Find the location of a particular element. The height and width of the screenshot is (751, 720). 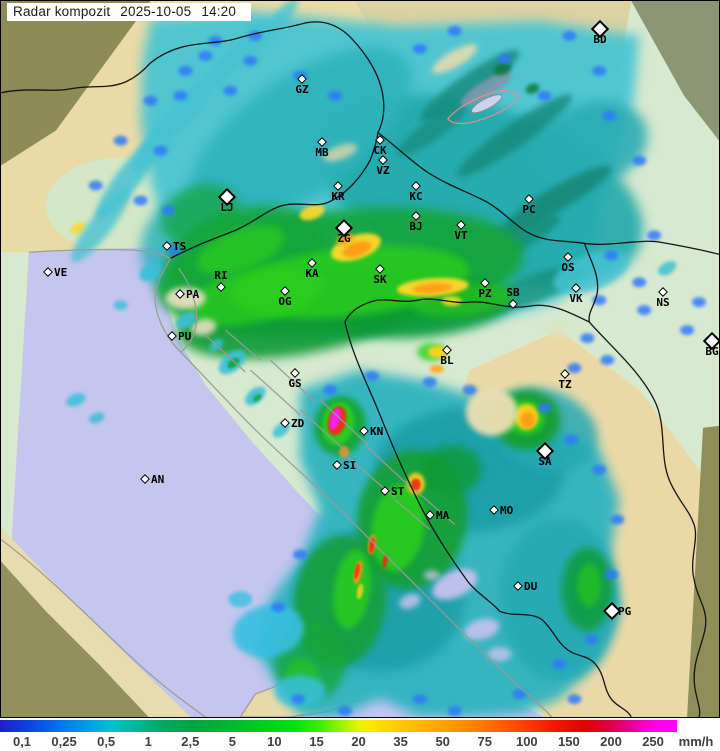

city-label-VK: VK is located at coordinates (576, 298).